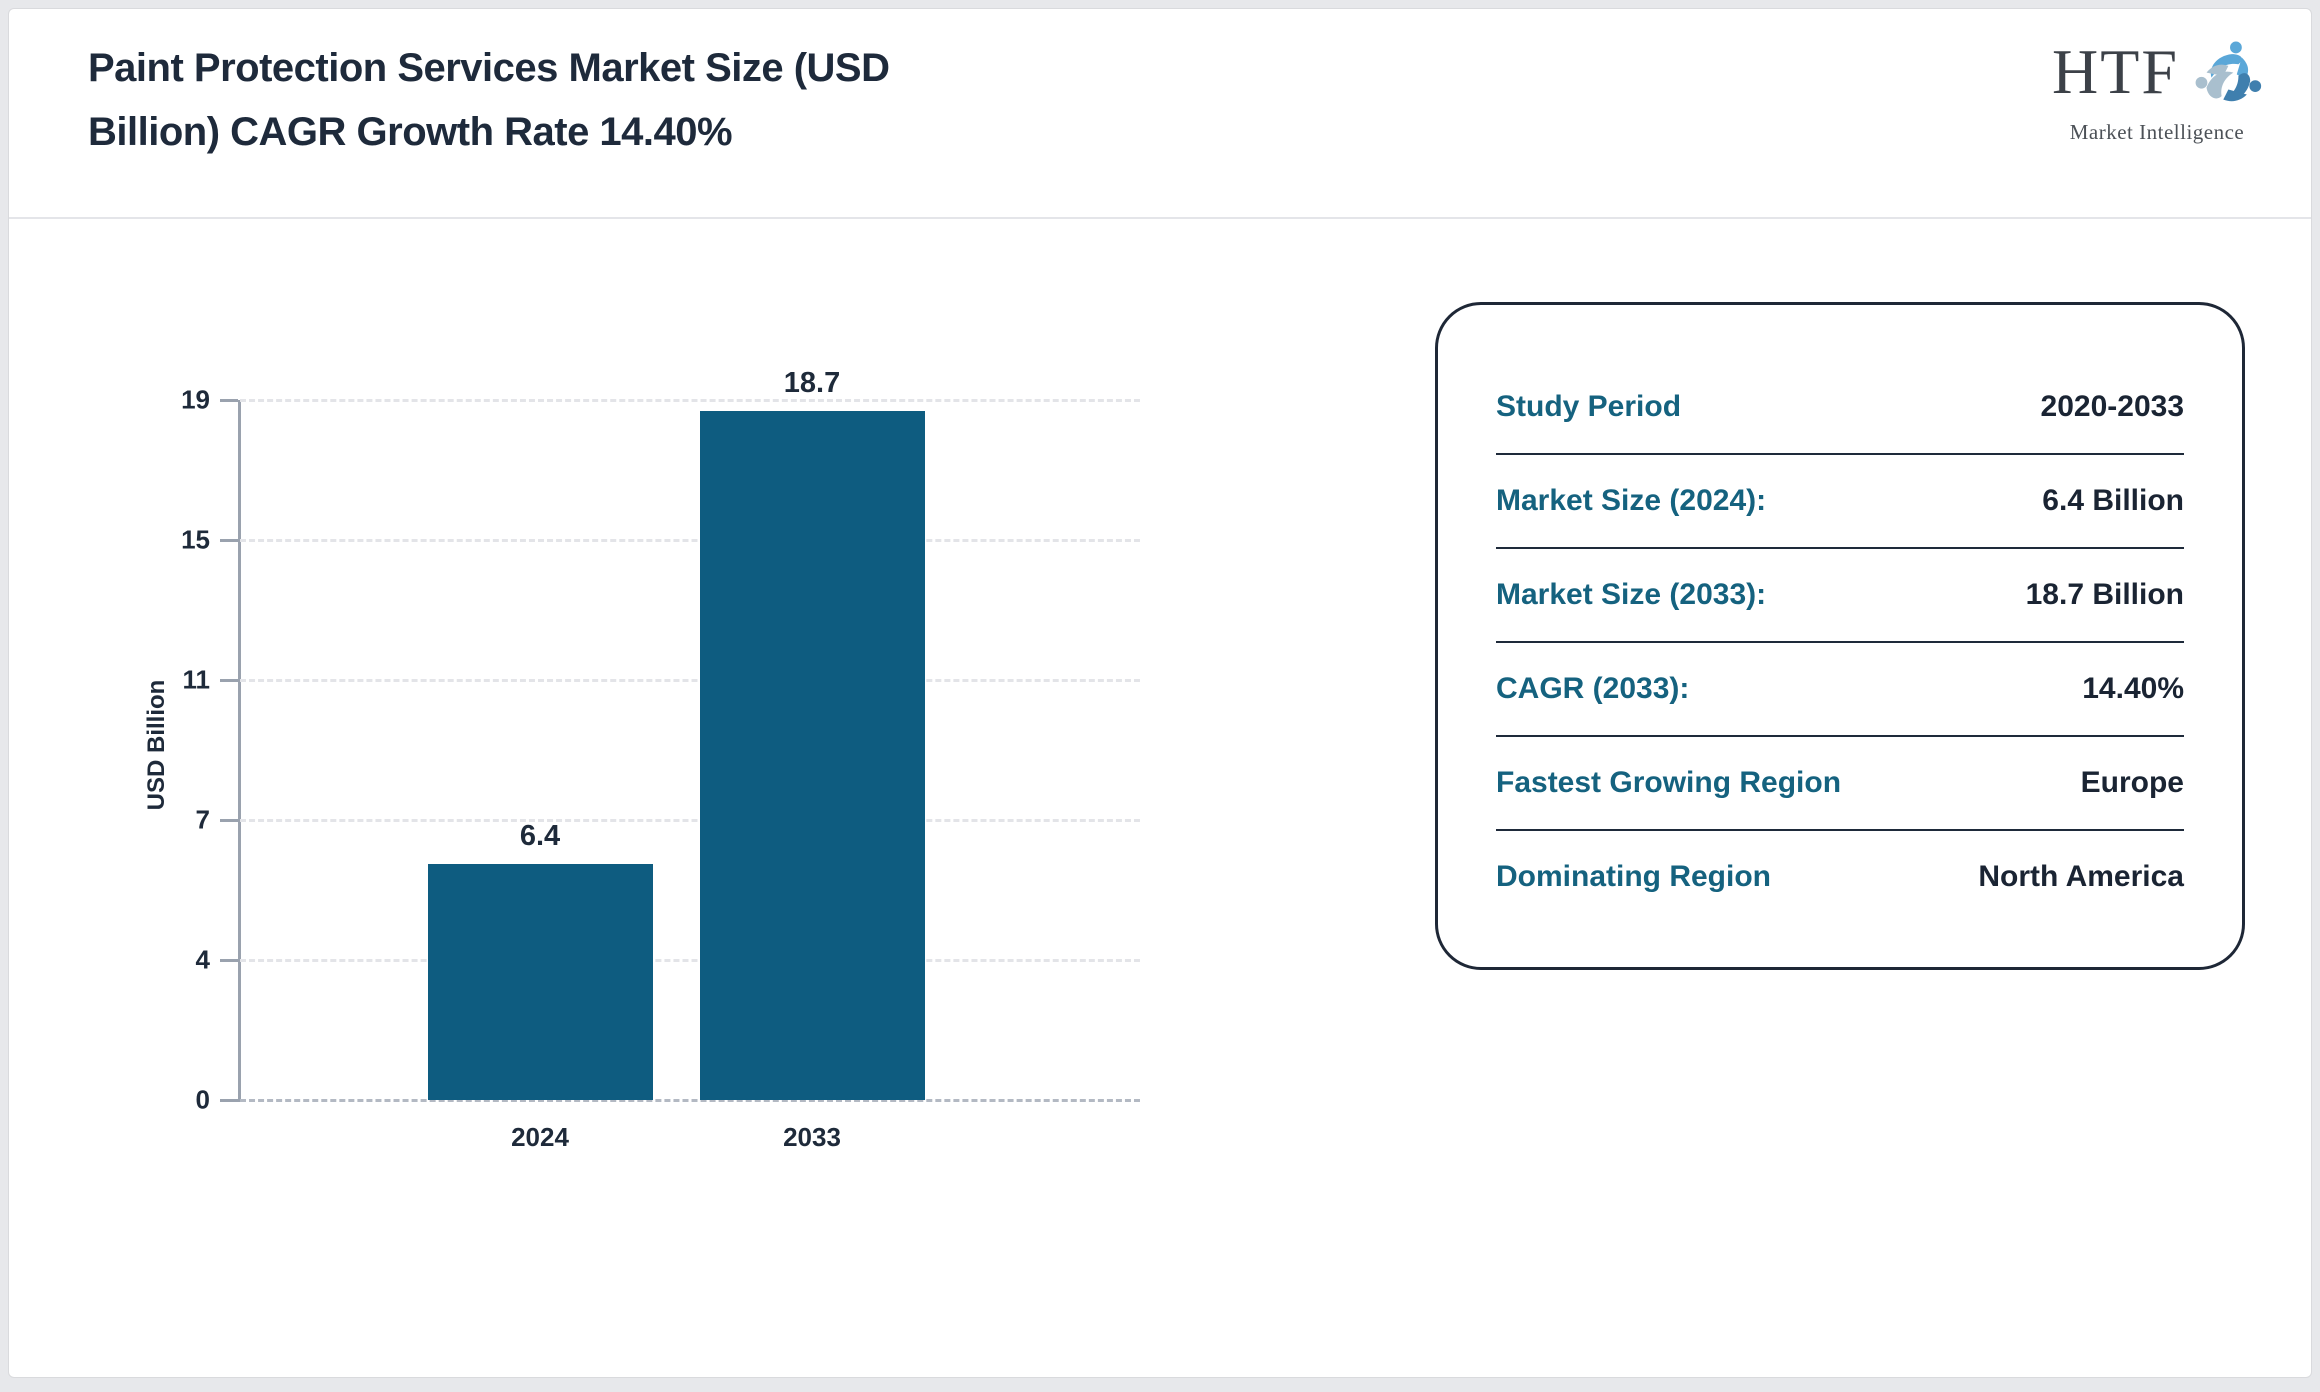  I want to click on y-axis-line, so click(239, 751).